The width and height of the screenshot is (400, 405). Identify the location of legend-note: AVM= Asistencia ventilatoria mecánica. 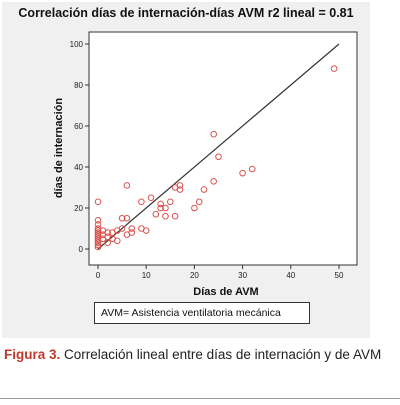
(202, 313).